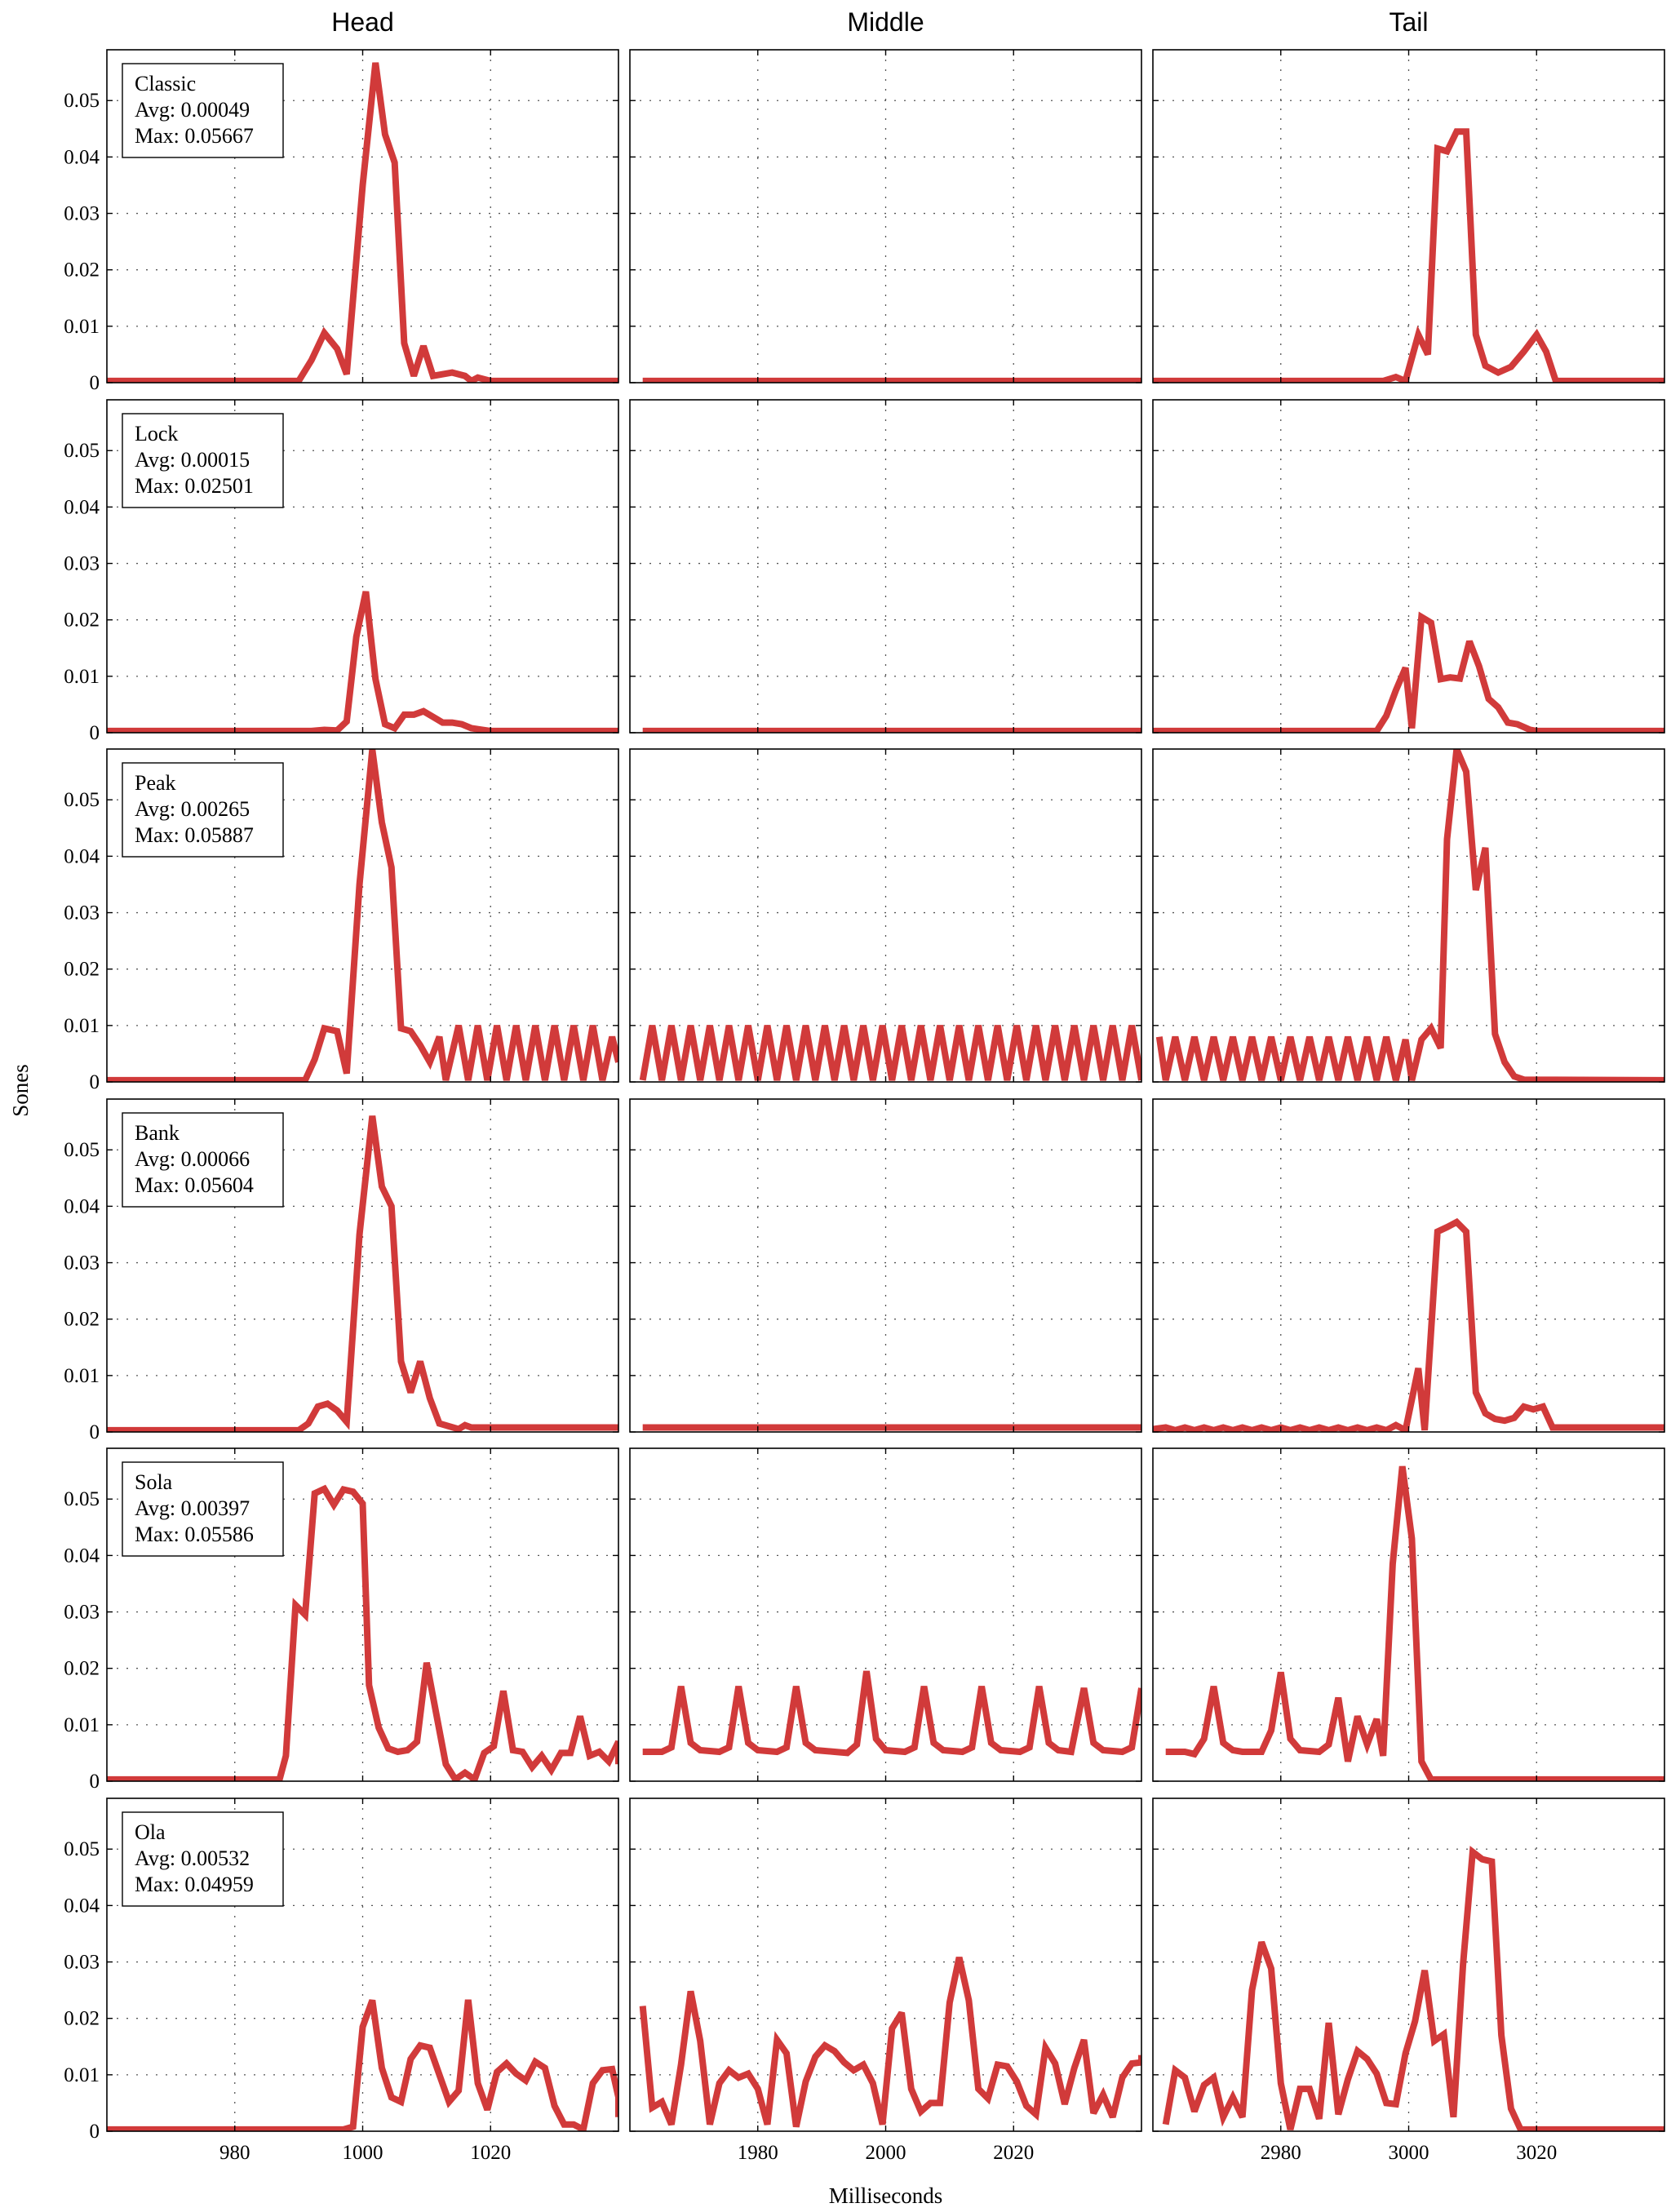 This screenshot has width=1671, height=2212. I want to click on legend-method-name: Classic, so click(165, 83).